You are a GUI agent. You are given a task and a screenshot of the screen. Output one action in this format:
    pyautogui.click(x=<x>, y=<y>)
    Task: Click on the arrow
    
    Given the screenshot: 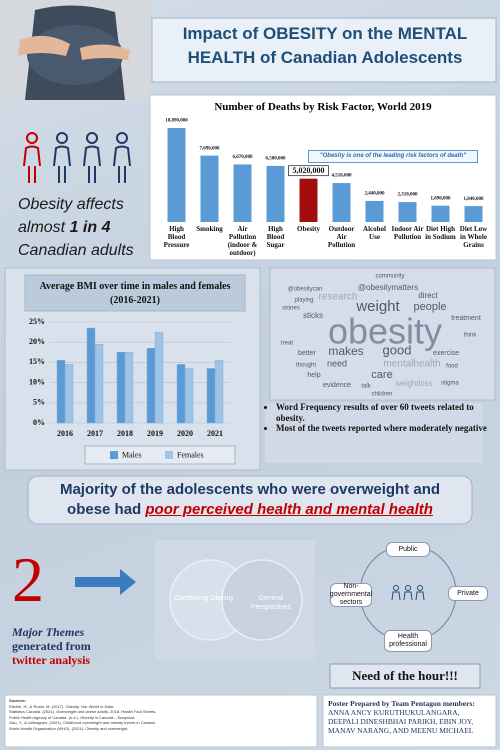 What is the action you would take?
    pyautogui.click(x=105, y=582)
    